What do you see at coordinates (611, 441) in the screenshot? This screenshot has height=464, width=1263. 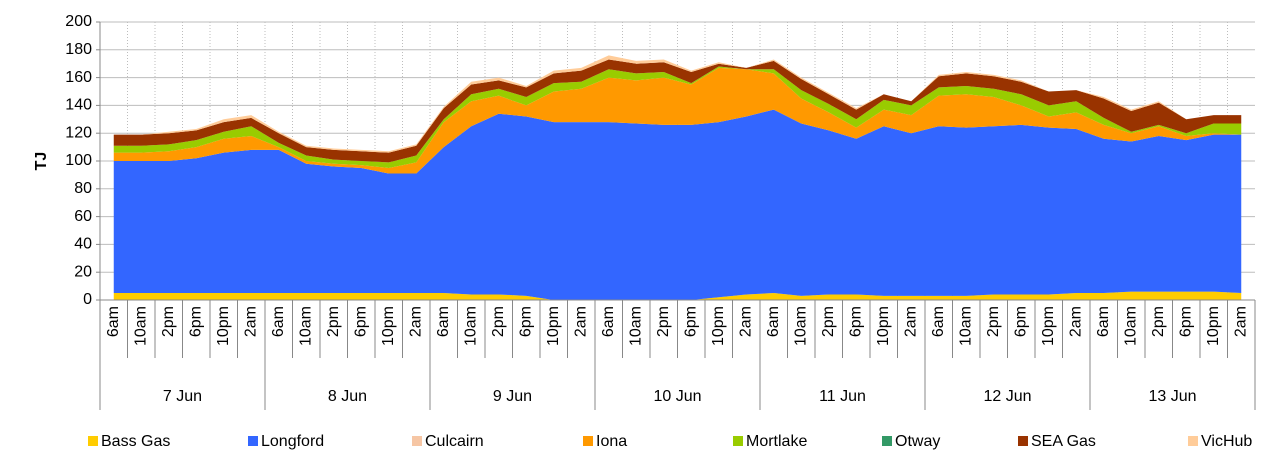 I see `legend-label: Iona` at bounding box center [611, 441].